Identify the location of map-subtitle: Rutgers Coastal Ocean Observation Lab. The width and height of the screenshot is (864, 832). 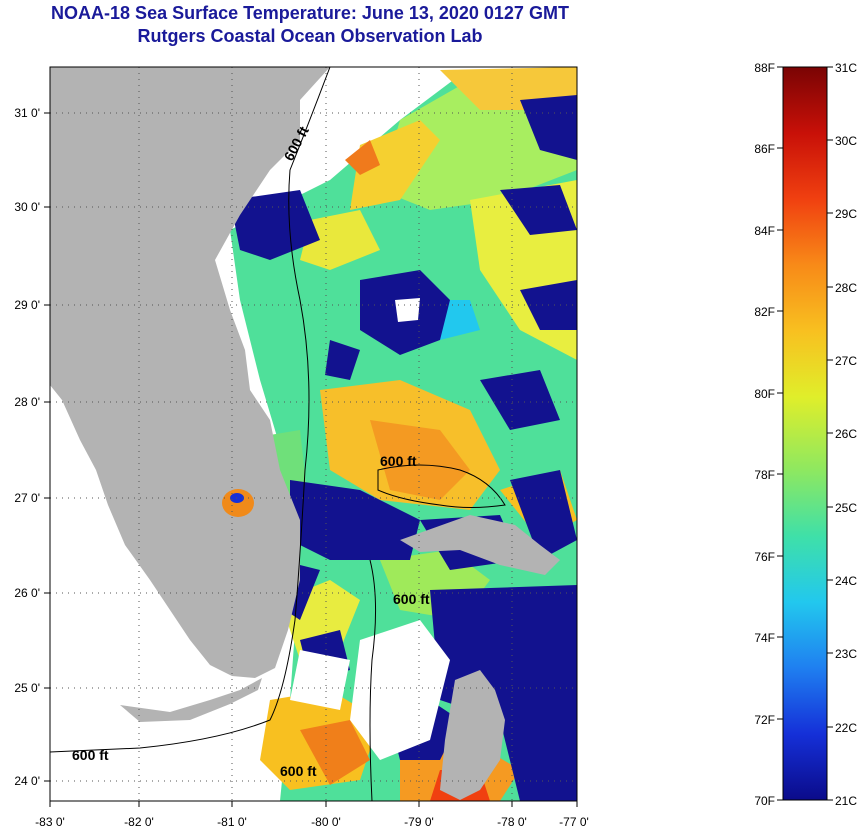
(310, 36).